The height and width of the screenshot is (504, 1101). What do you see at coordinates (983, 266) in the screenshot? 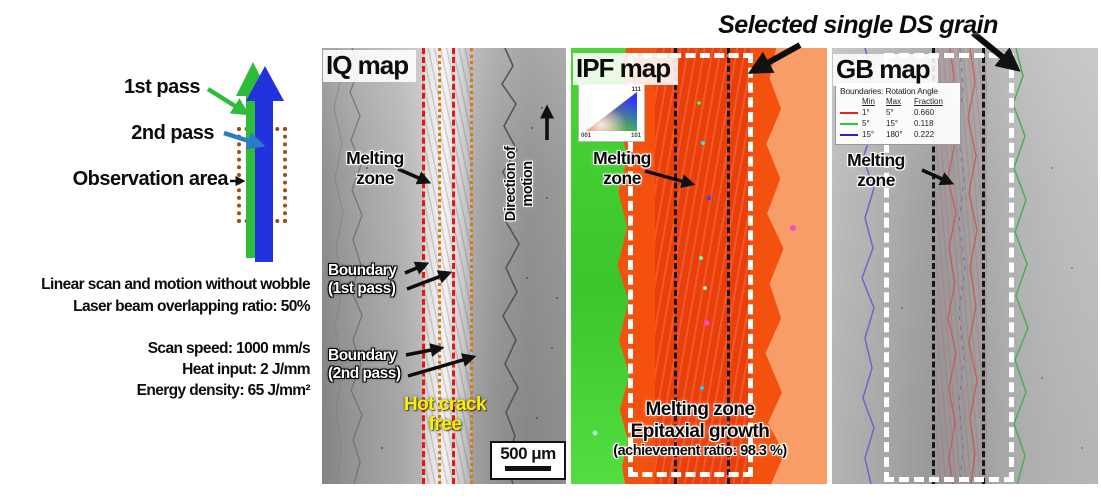
I see `gb-black-dash-right` at bounding box center [983, 266].